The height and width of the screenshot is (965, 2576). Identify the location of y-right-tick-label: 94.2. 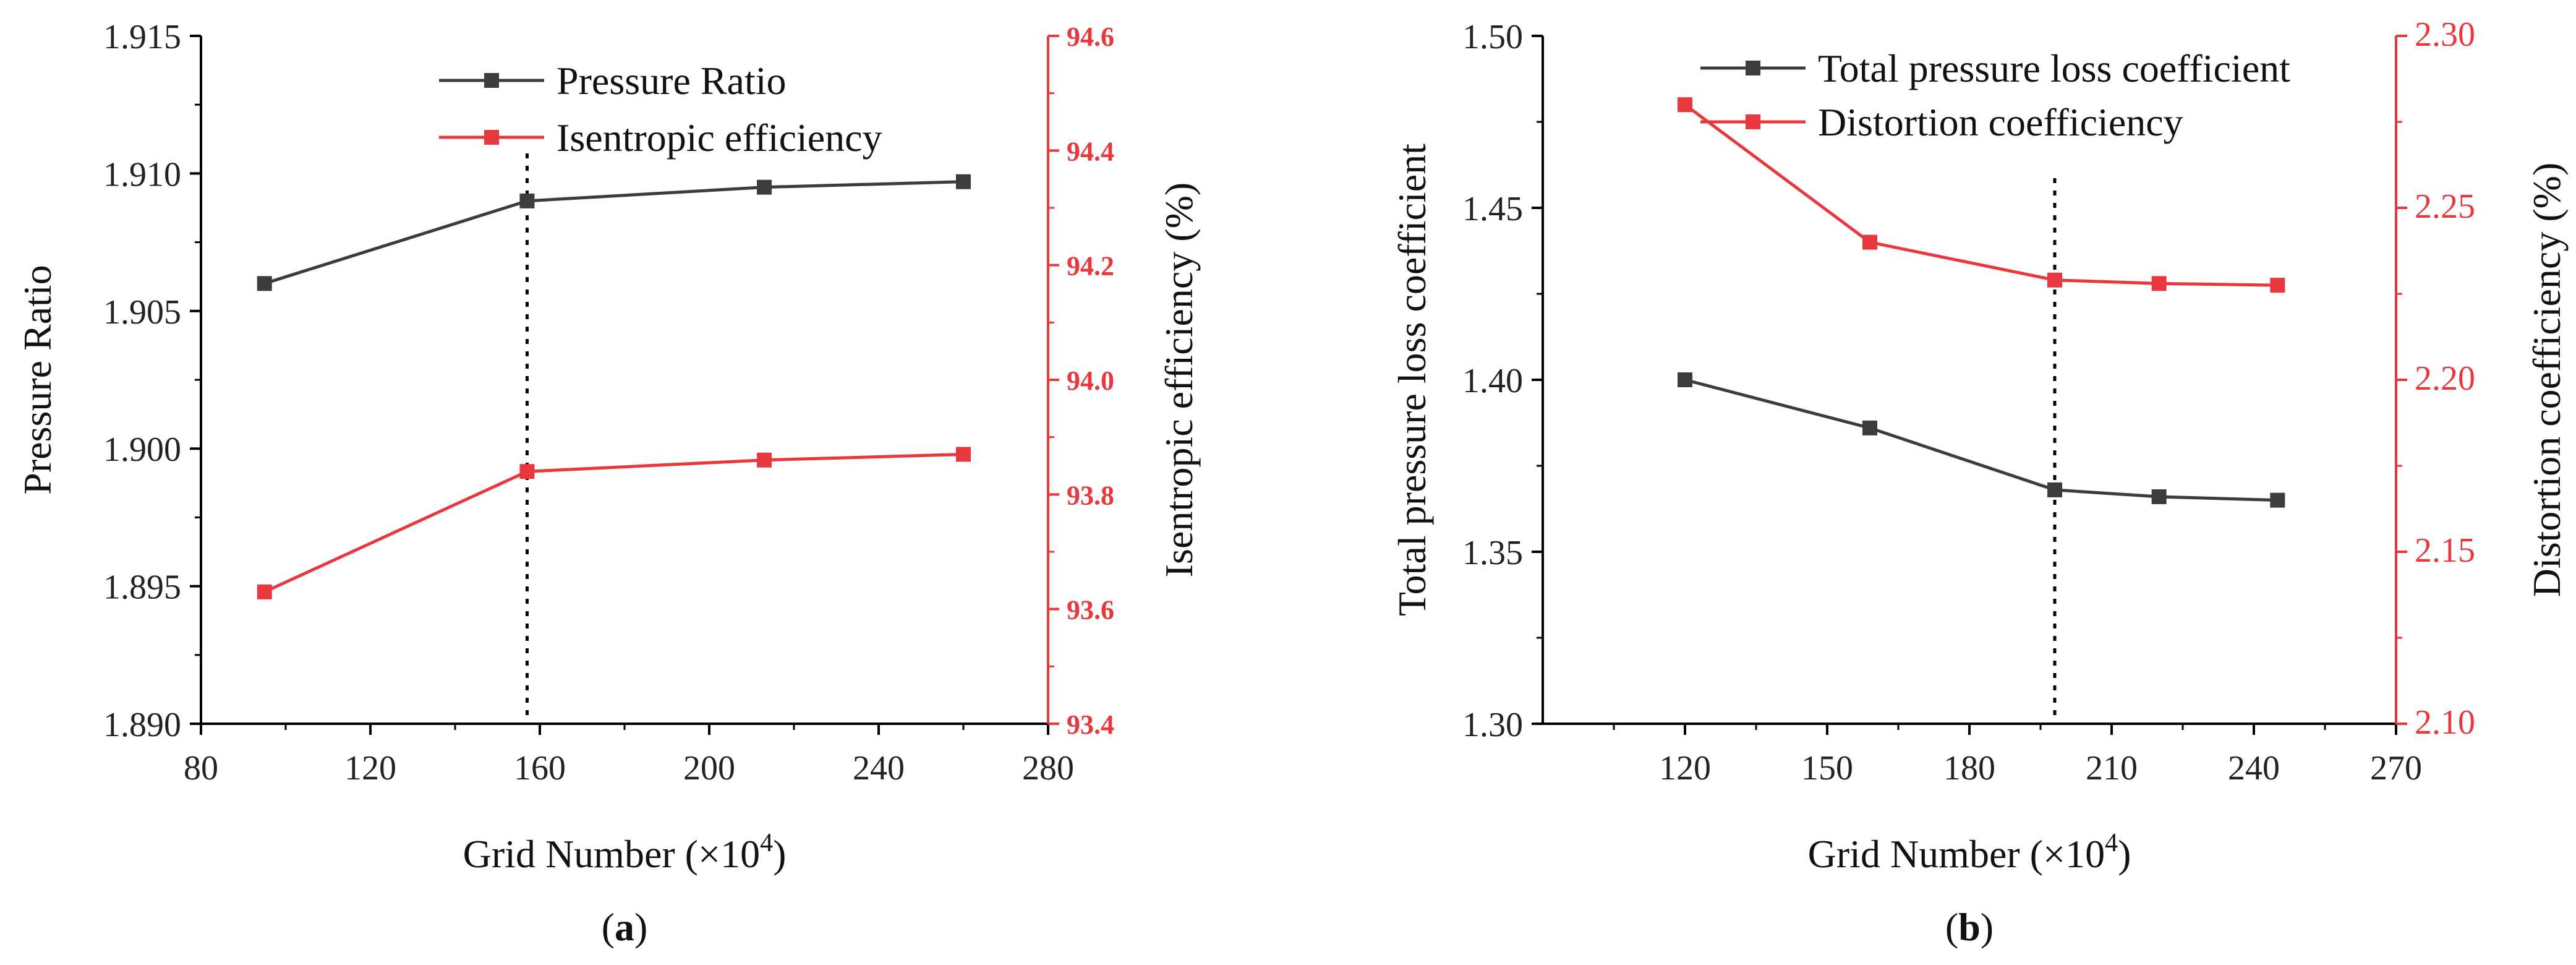
(1090, 266).